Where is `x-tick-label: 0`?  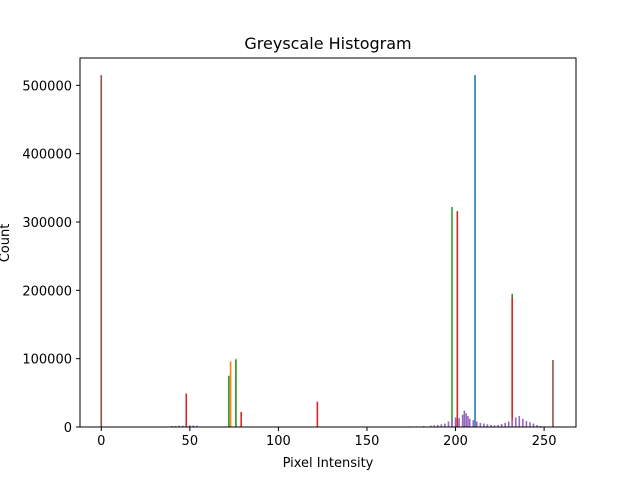 x-tick-label: 0 is located at coordinates (101, 441).